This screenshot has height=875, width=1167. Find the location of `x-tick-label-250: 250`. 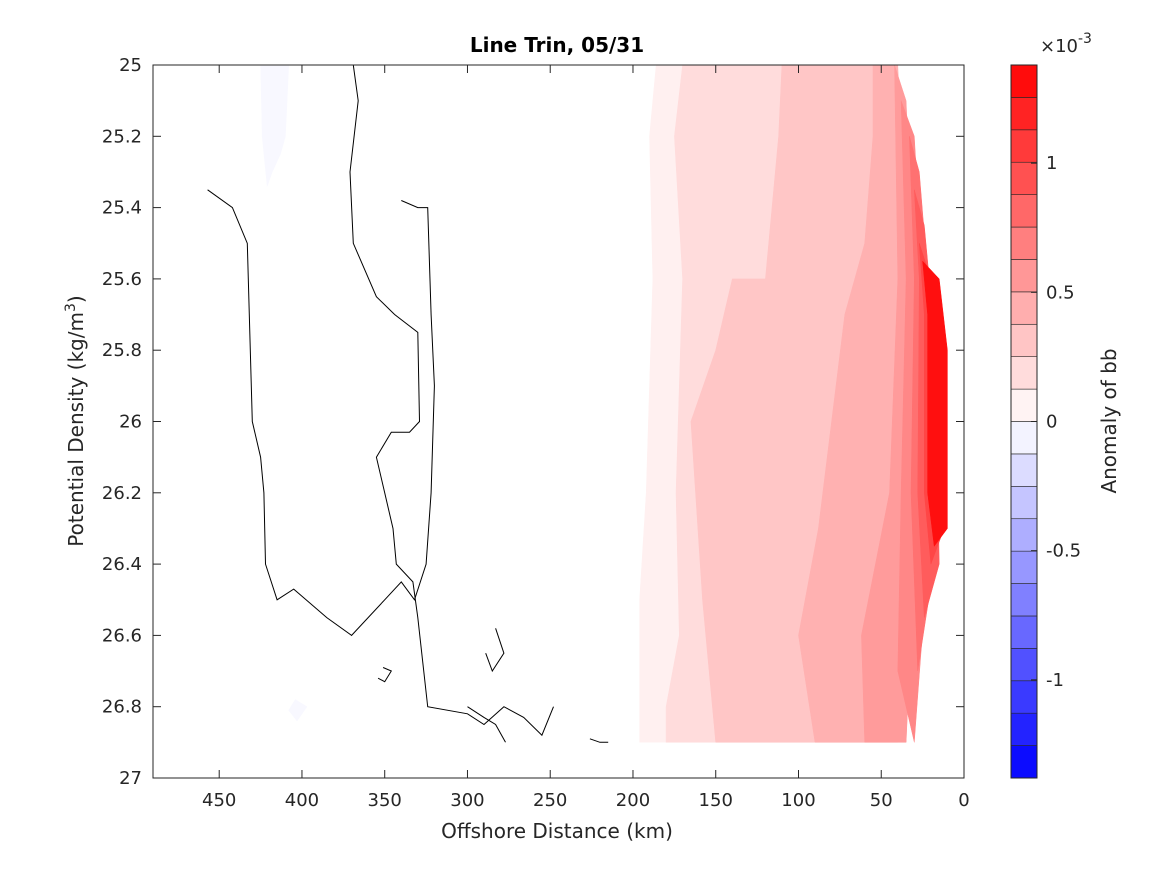

x-tick-label-250: 250 is located at coordinates (550, 800).